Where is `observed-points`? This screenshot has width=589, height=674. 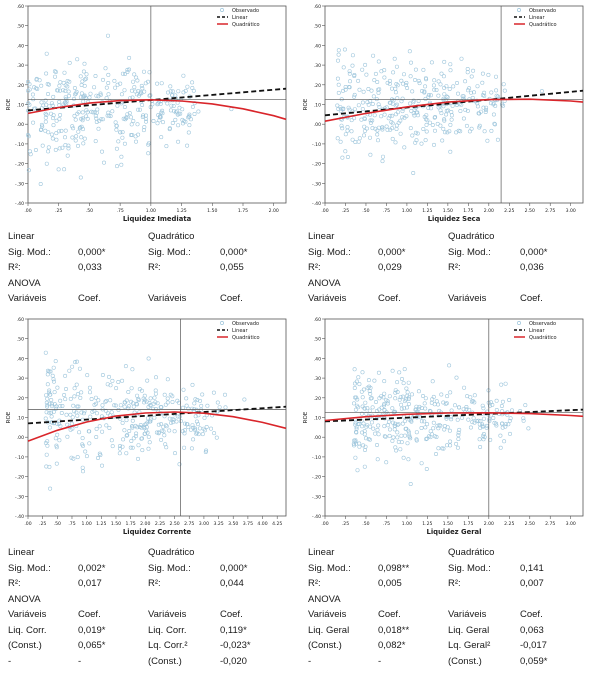 observed-points is located at coordinates (439, 111).